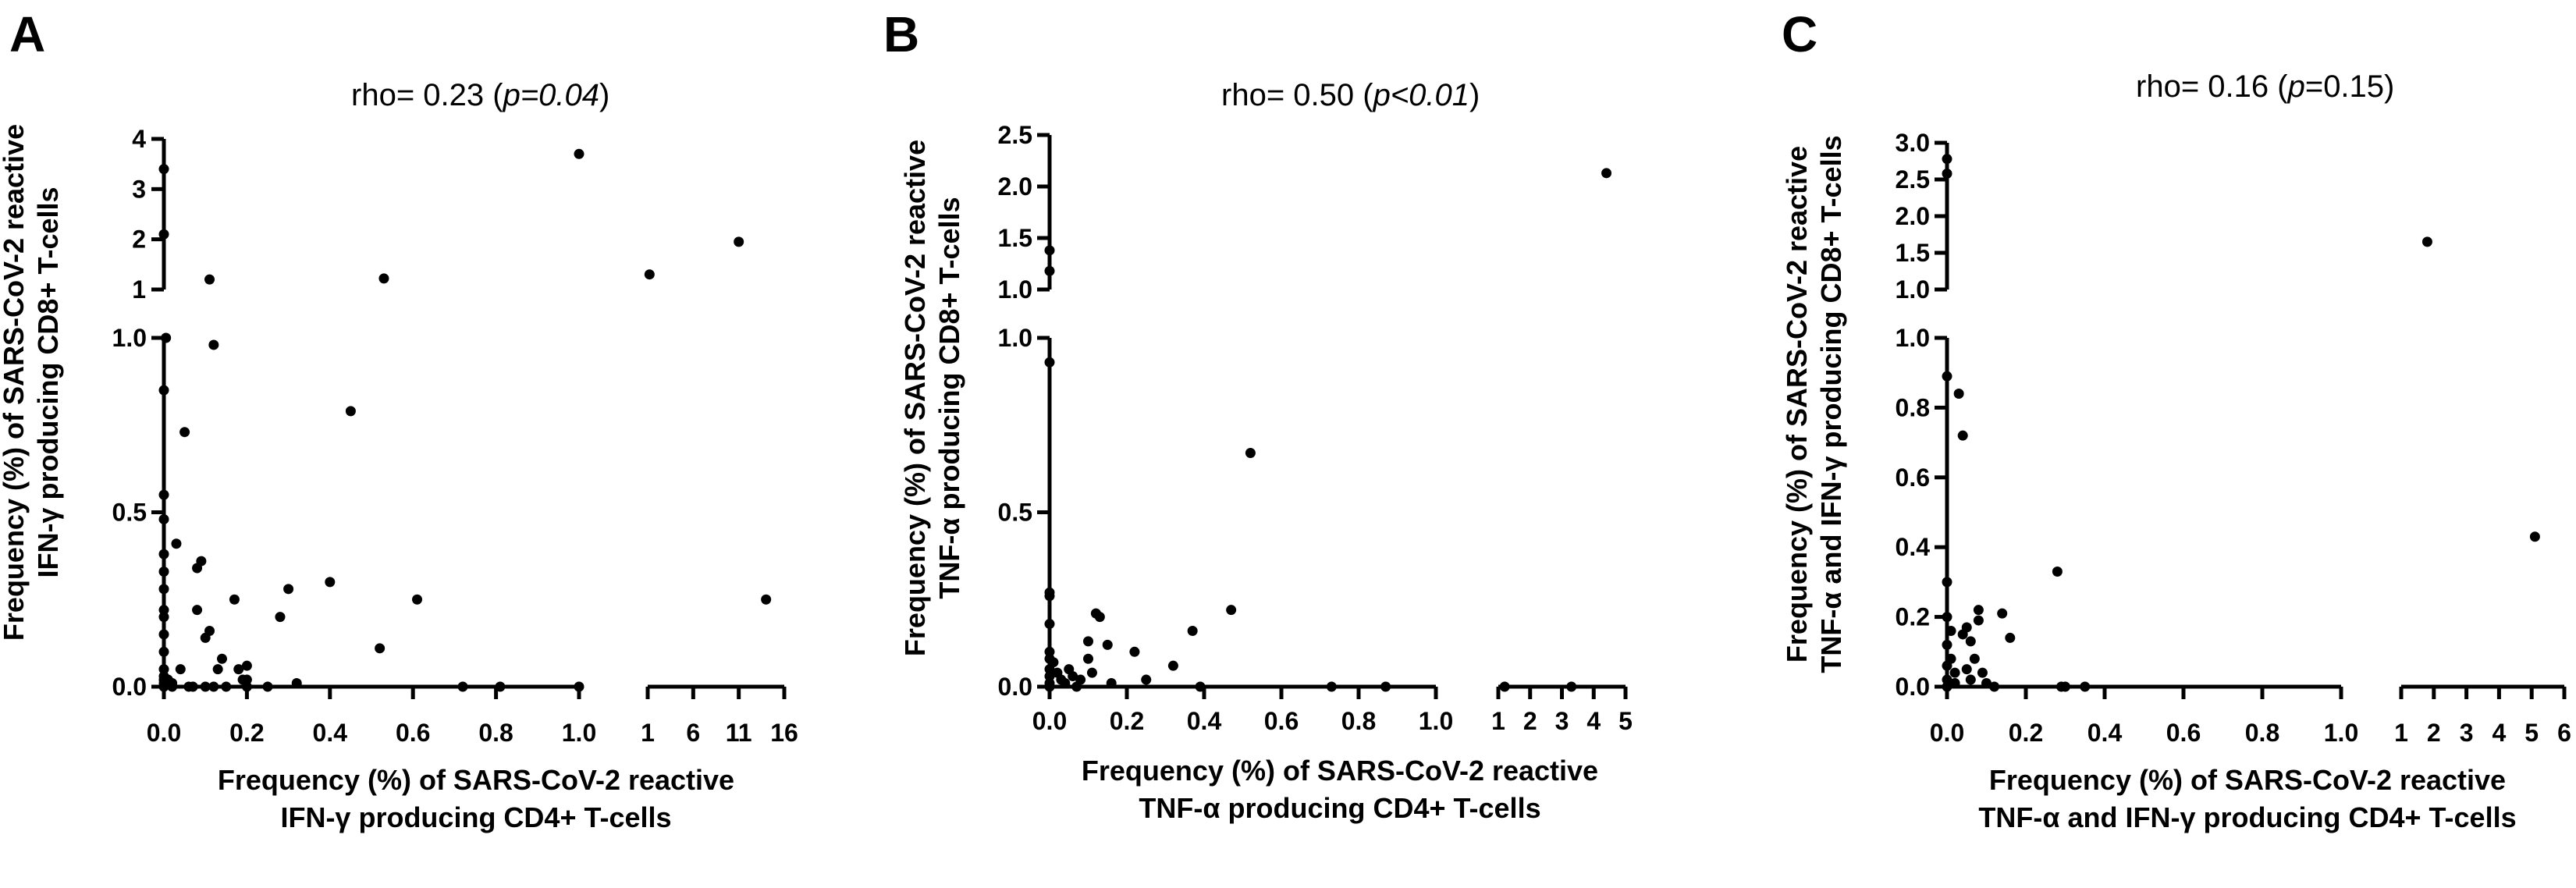 The height and width of the screenshot is (888, 2576). I want to click on x-tick-label: 6, so click(693, 733).